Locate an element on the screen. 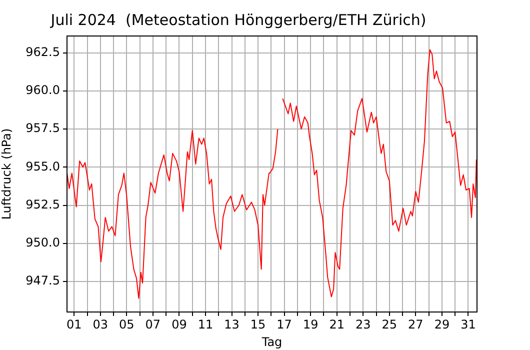  x-tick-label: 07 is located at coordinates (153, 324).